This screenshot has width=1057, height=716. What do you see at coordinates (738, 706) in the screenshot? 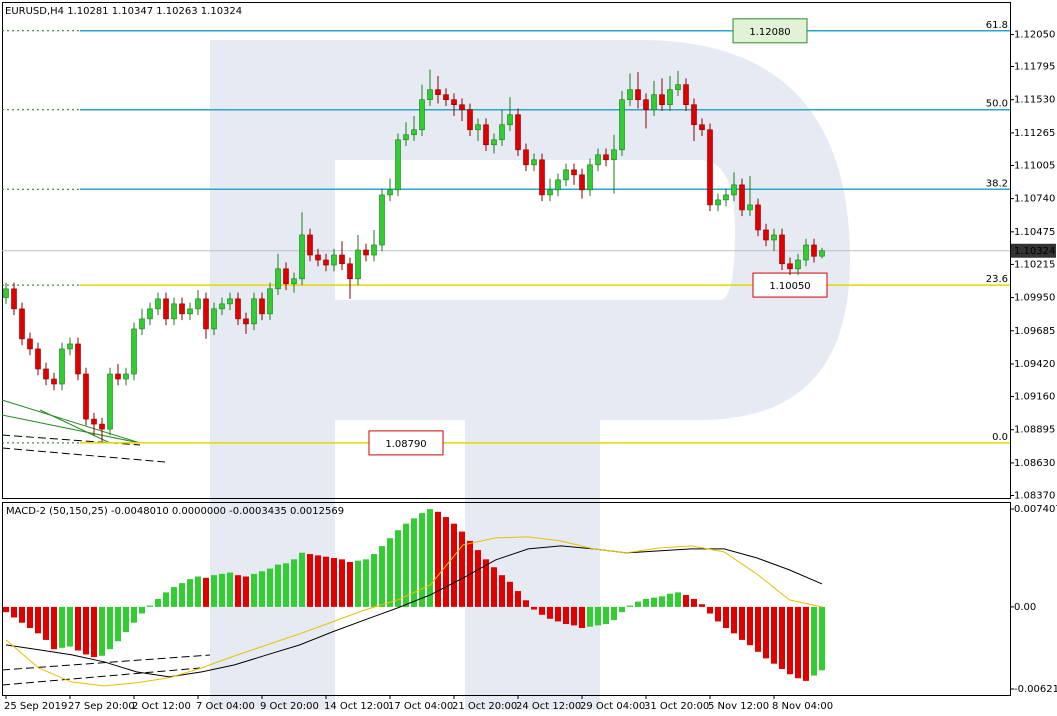
I see `x-tick-label: 5 Nov 12:00` at bounding box center [738, 706].